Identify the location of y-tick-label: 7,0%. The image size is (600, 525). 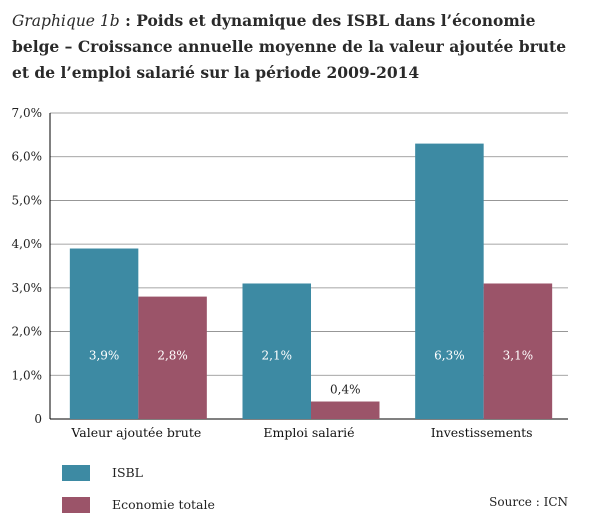
(27, 113).